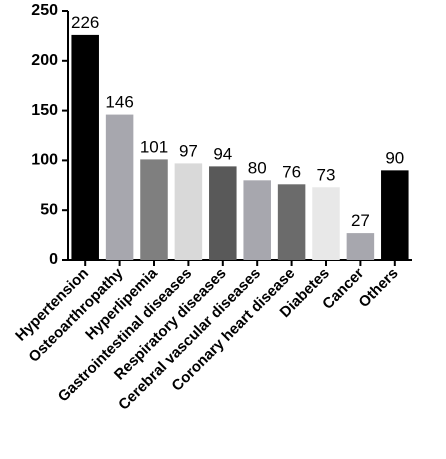 The height and width of the screenshot is (459, 446). Describe the element at coordinates (154, 146) in the screenshot. I see `data-label: 101` at that location.